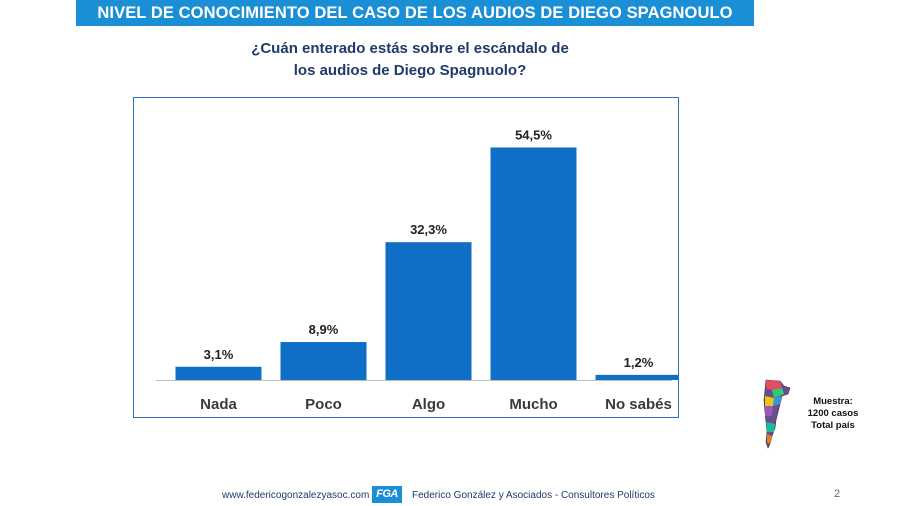  I want to click on page-number: 2, so click(837, 494).